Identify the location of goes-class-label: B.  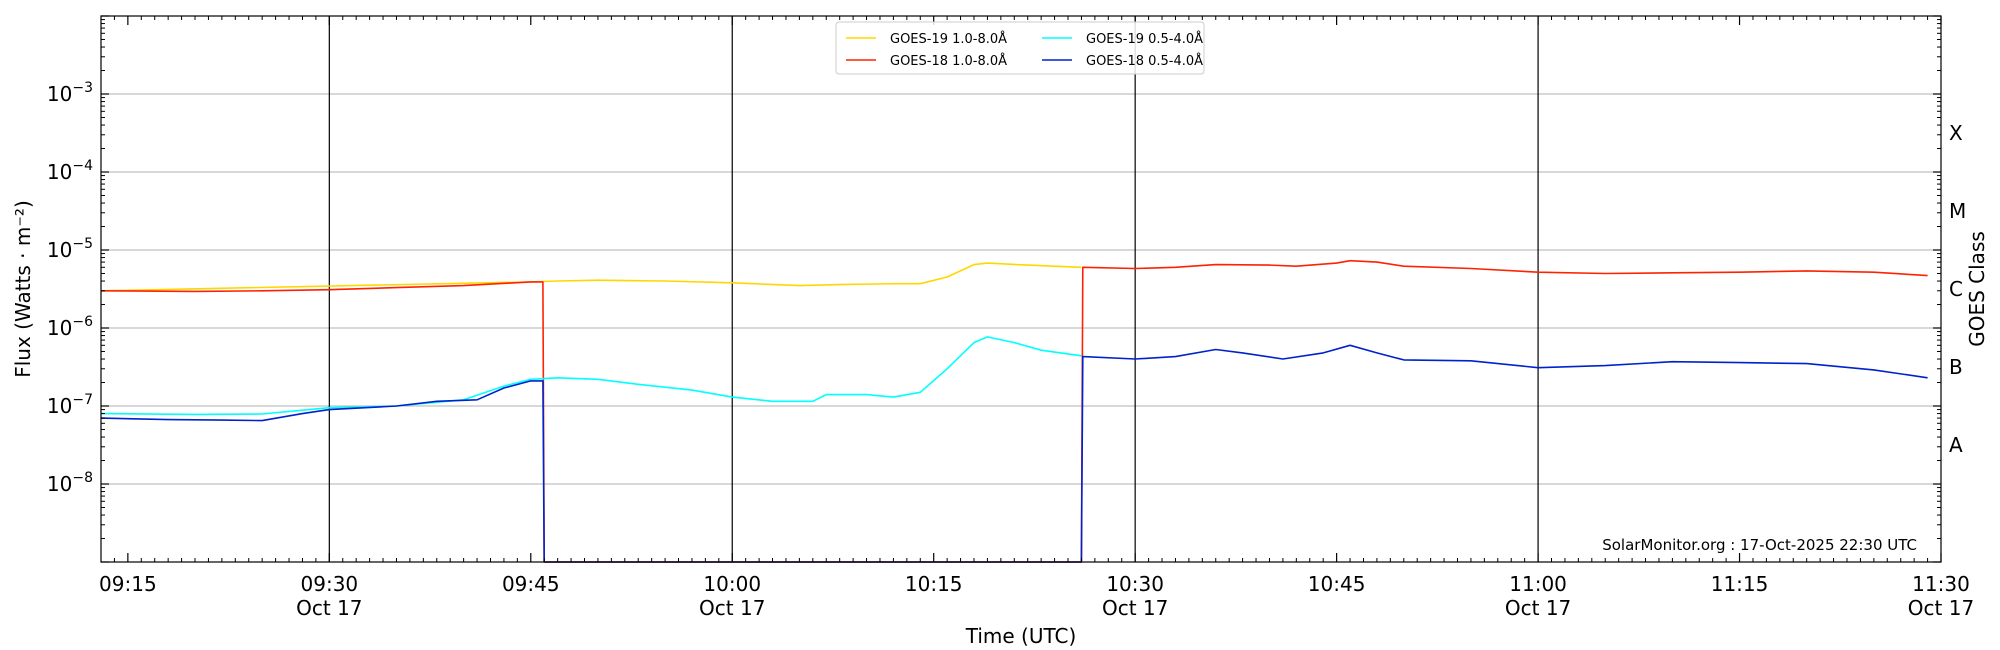
(1956, 367).